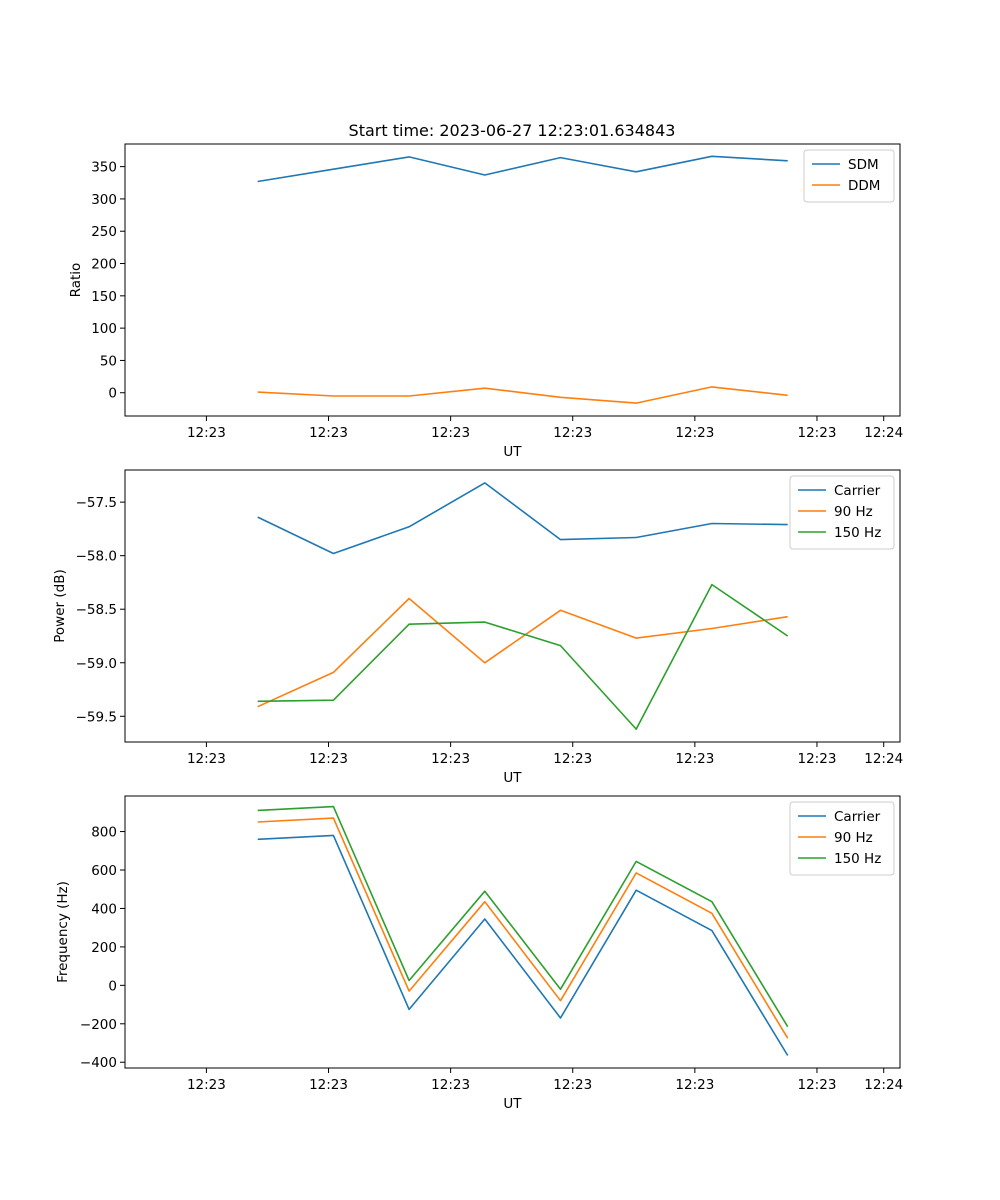  Describe the element at coordinates (864, 186) in the screenshot. I see `legend-entry: DDM` at that location.